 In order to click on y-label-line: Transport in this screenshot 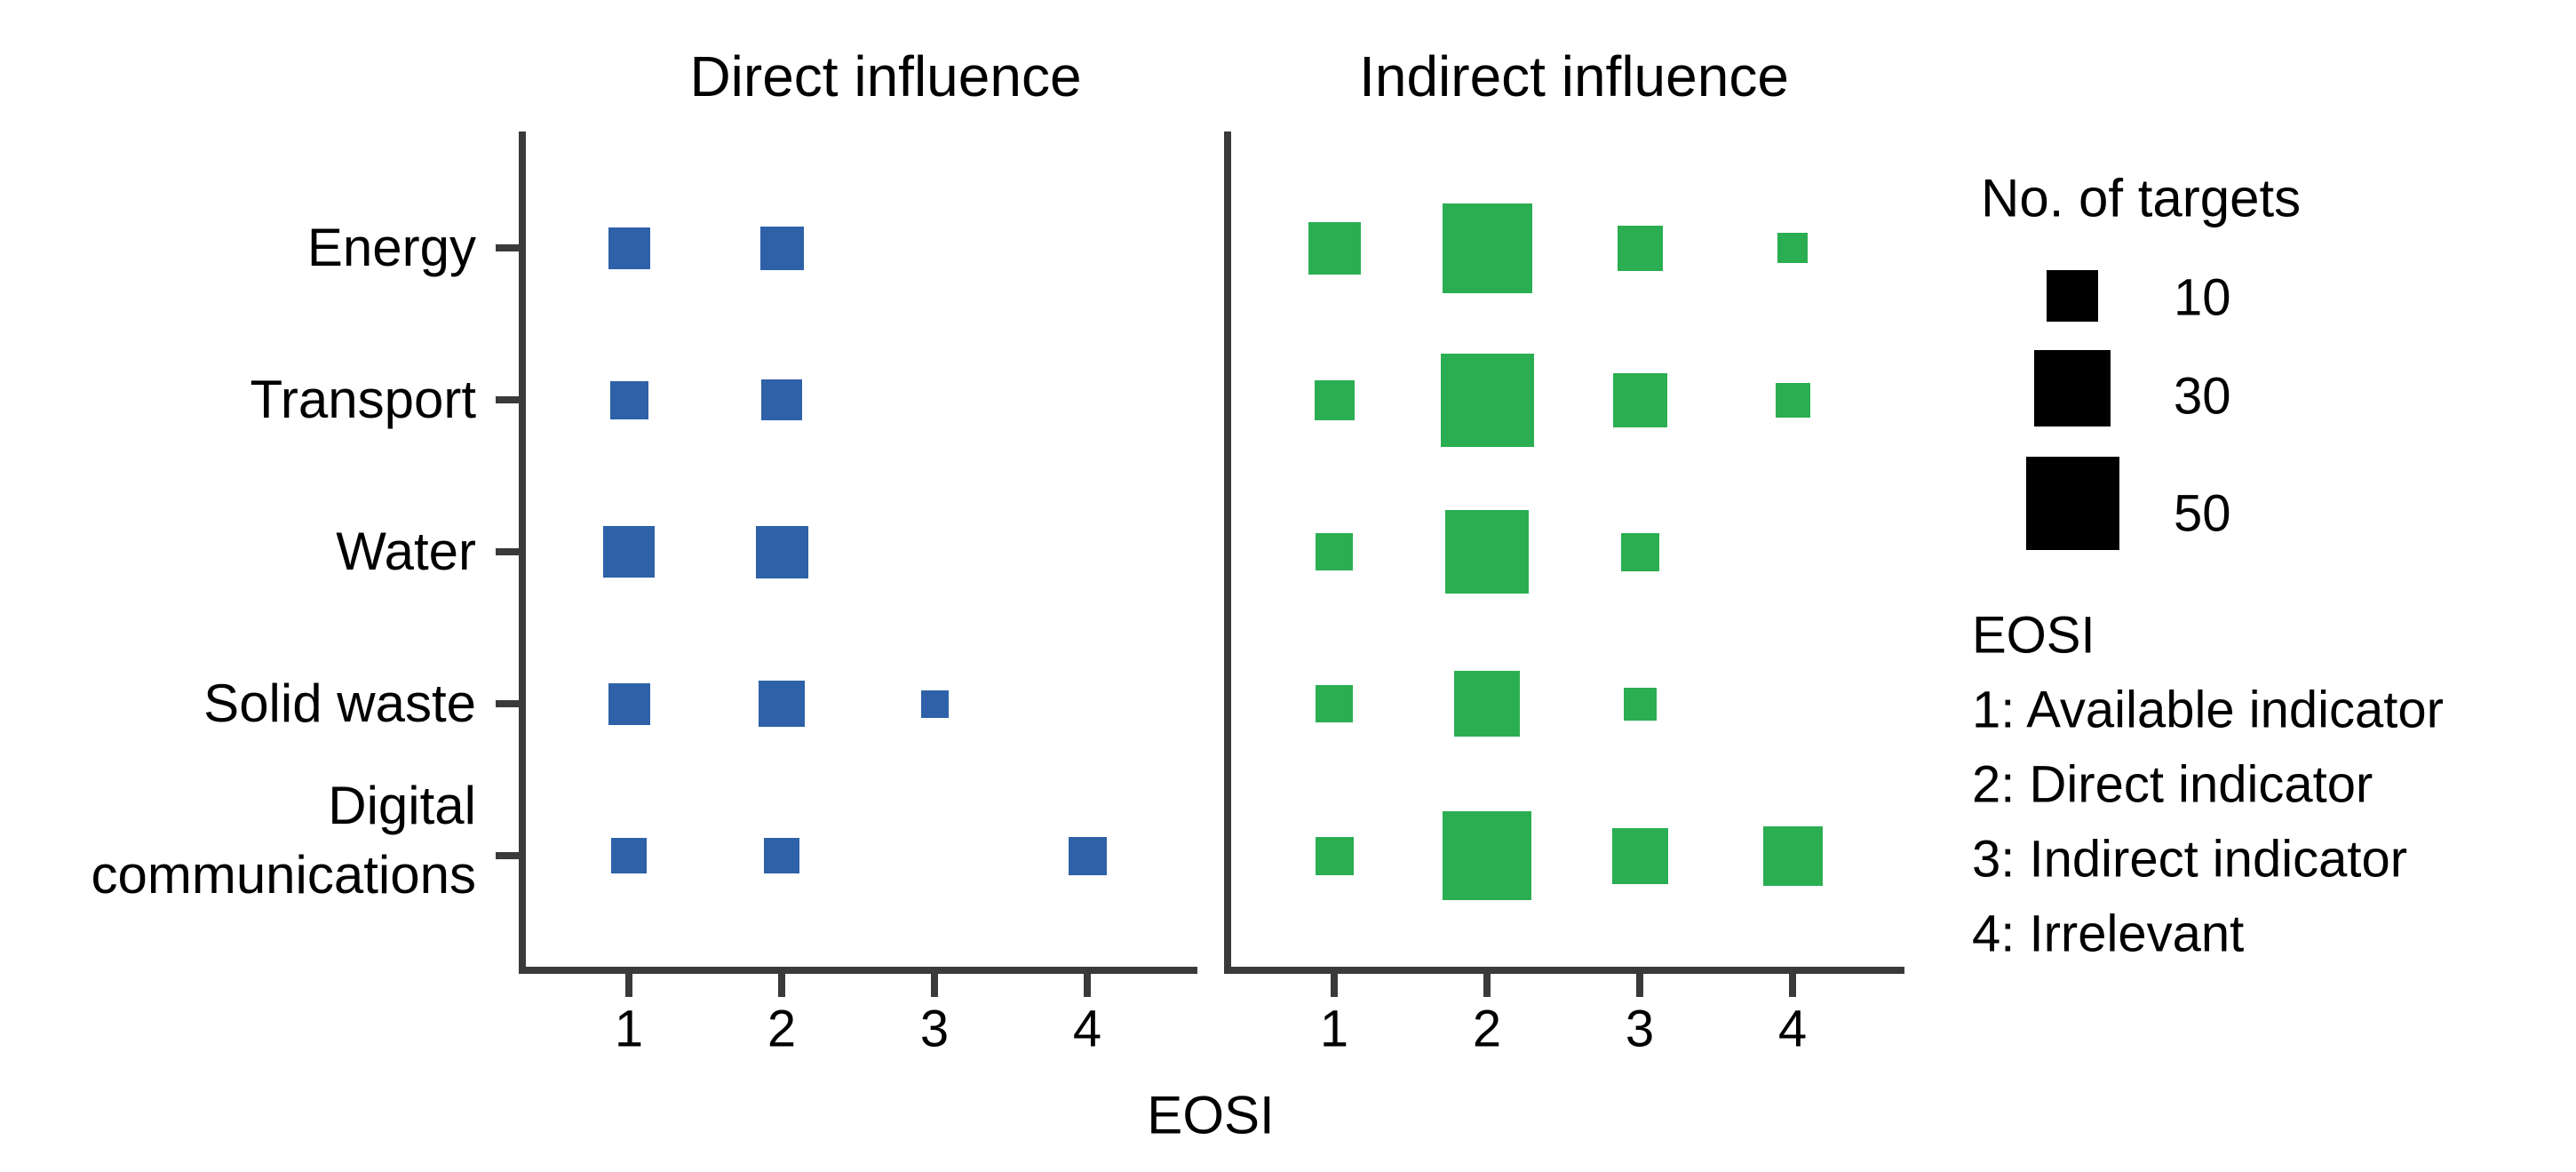, I will do `click(363, 400)`.